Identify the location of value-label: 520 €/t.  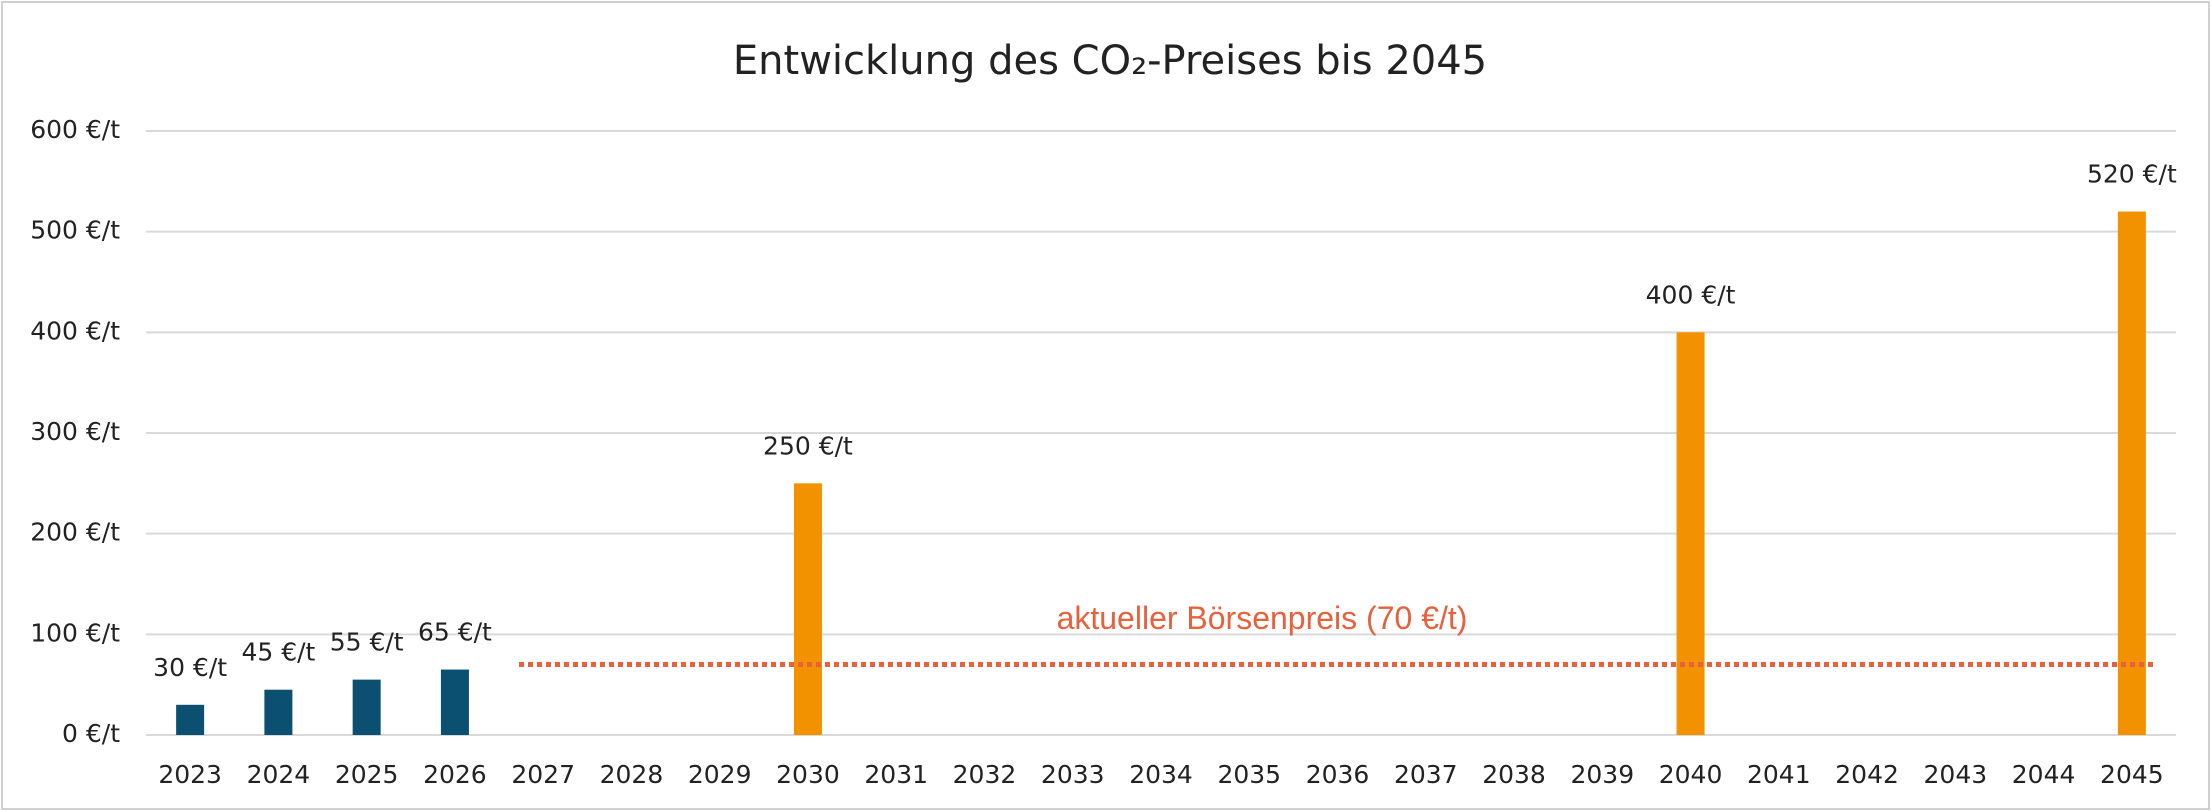
(2132, 174).